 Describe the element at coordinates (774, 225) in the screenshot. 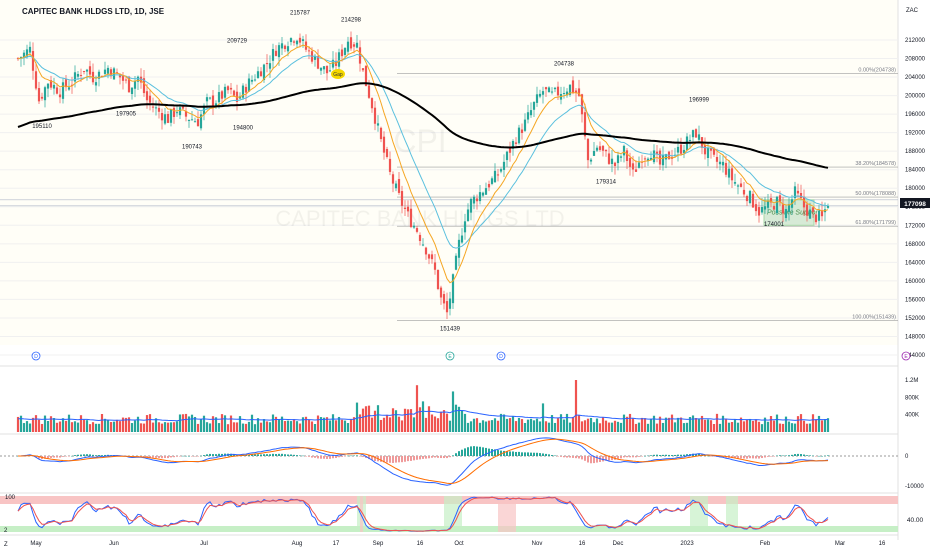

I see `price-annotation: 174001` at that location.